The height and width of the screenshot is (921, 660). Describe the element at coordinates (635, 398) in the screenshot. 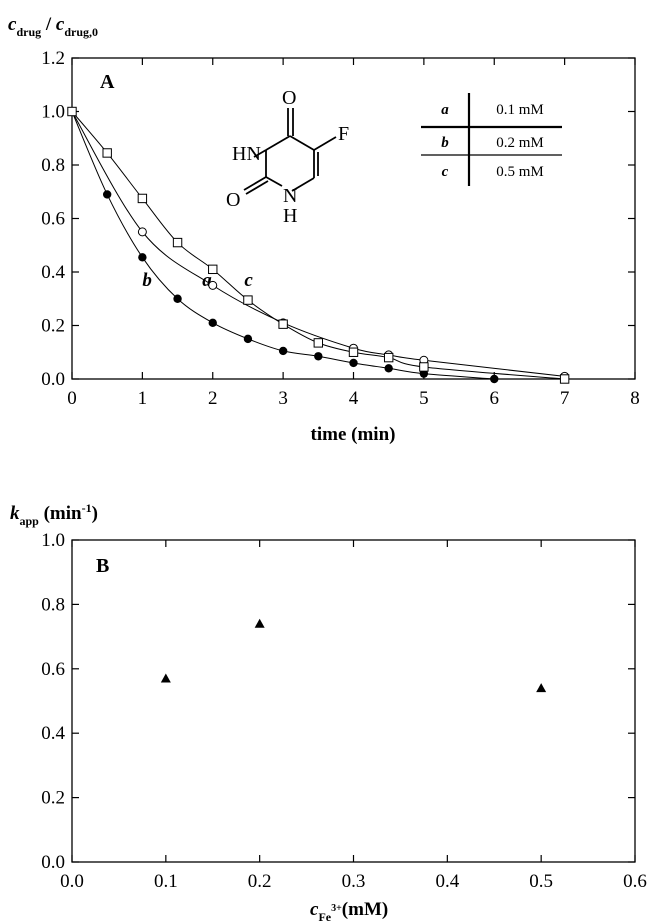

I see `x-tick-label: 8` at that location.